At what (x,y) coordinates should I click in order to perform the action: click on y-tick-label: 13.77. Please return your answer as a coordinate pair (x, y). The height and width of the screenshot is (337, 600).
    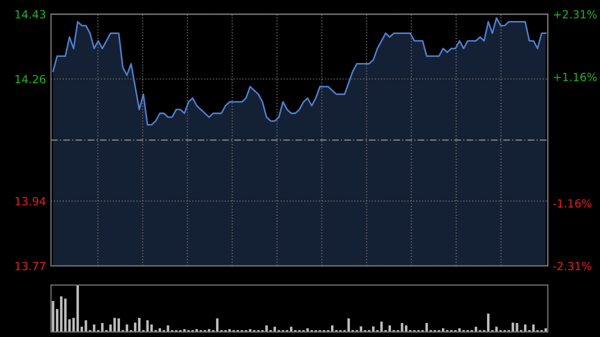
    Looking at the image, I should click on (31, 266).